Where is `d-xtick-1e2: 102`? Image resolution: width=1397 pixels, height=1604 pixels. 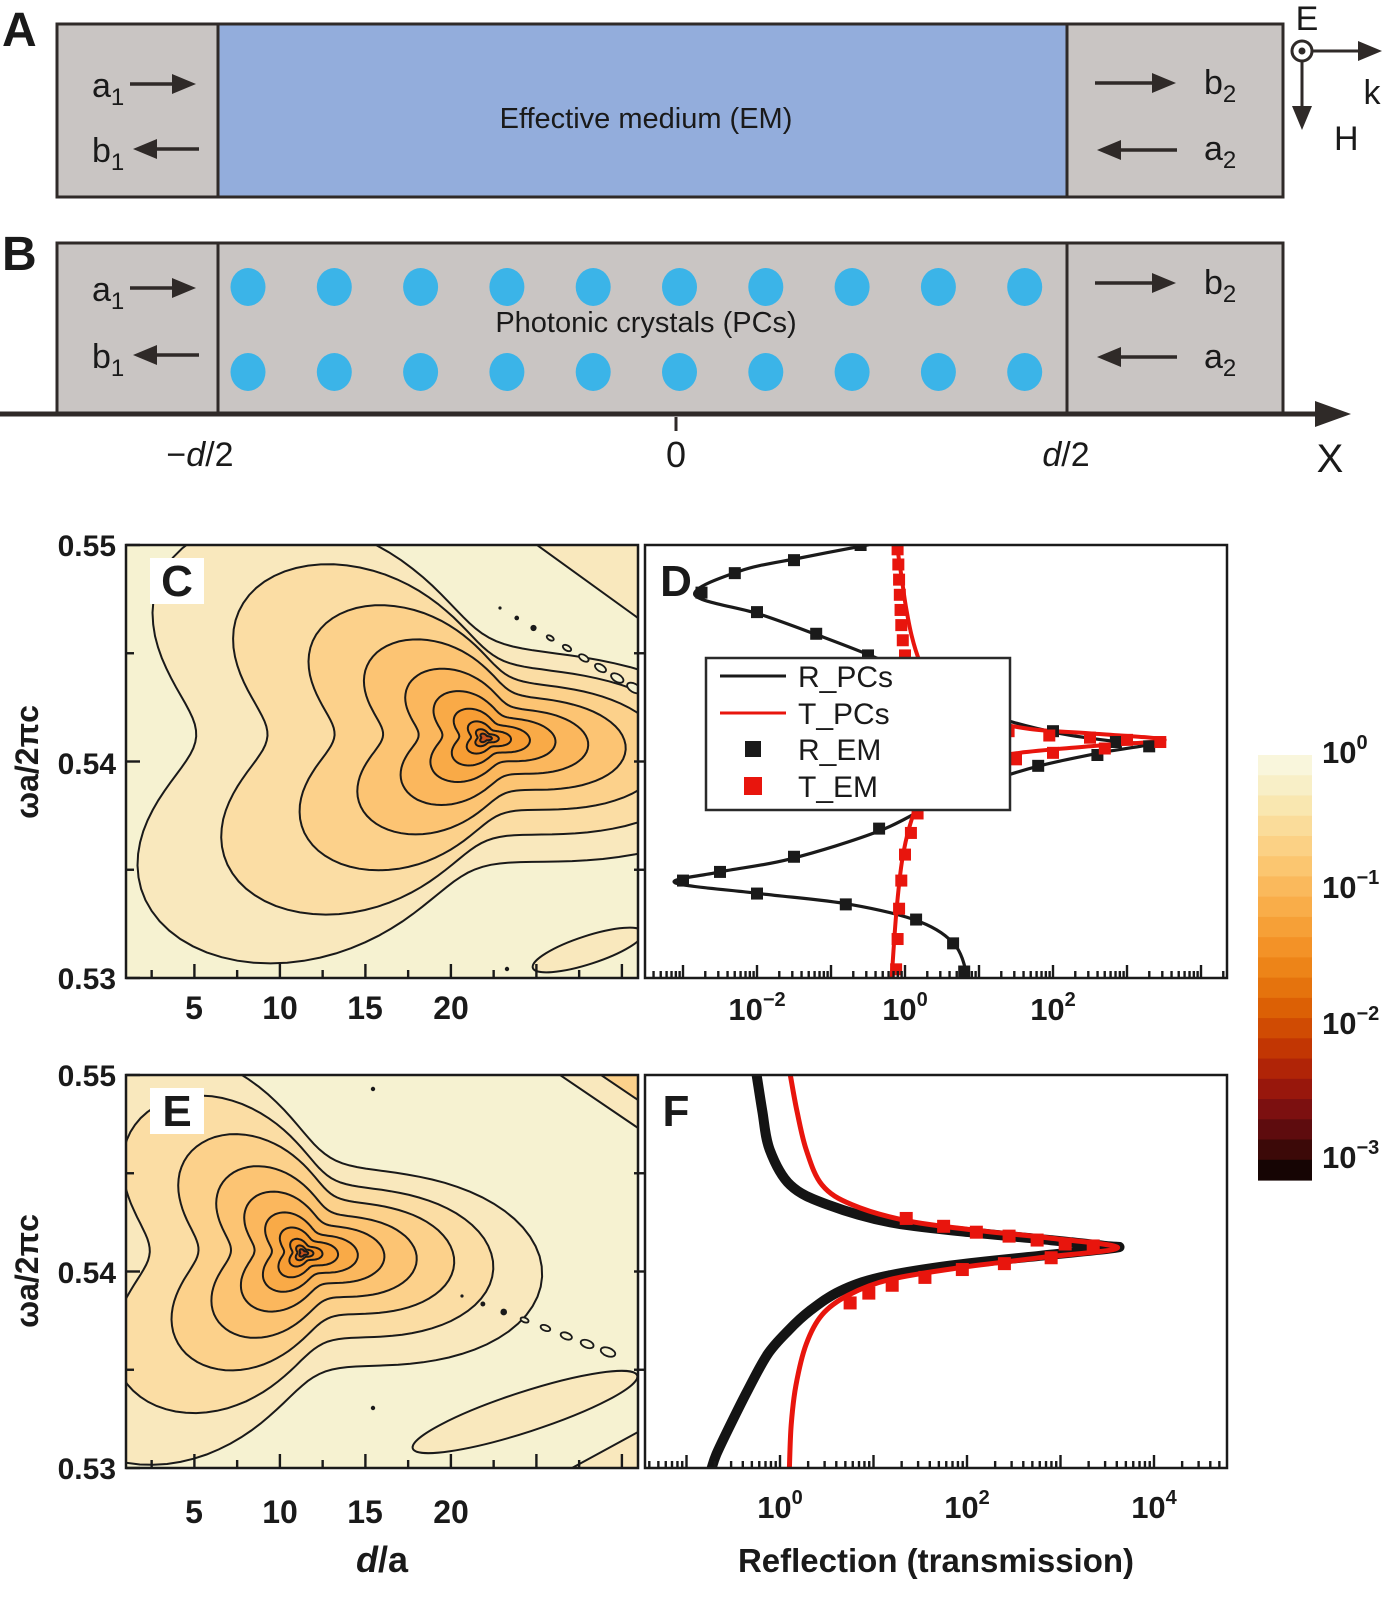 d-xtick-1e2: 102 is located at coordinates (1053, 1008).